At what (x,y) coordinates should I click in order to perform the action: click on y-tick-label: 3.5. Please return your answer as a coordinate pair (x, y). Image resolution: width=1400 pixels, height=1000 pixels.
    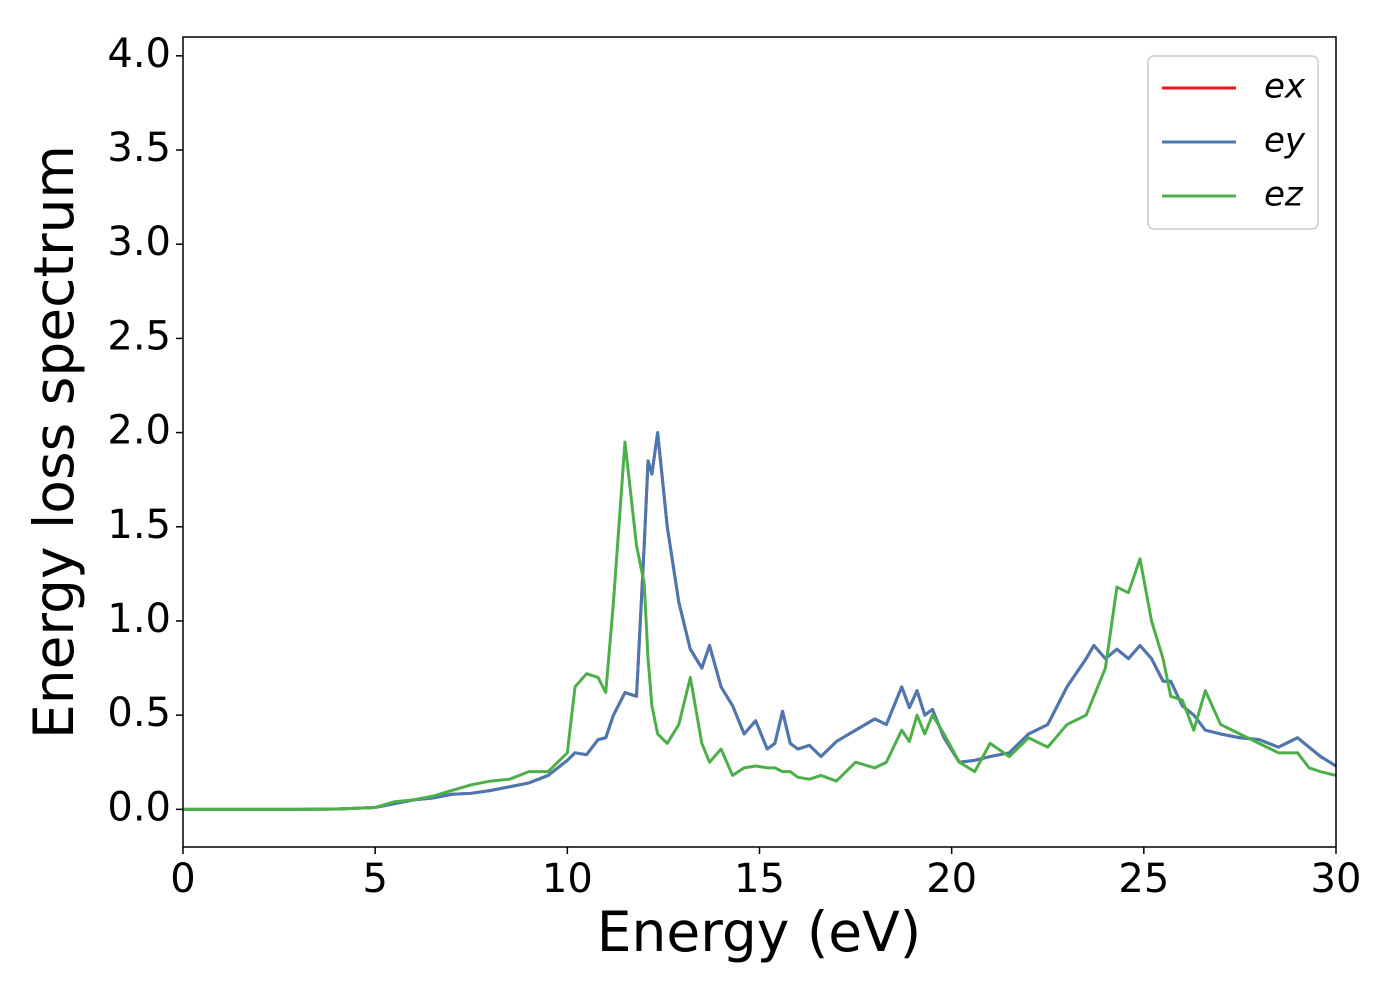
    Looking at the image, I should click on (139, 148).